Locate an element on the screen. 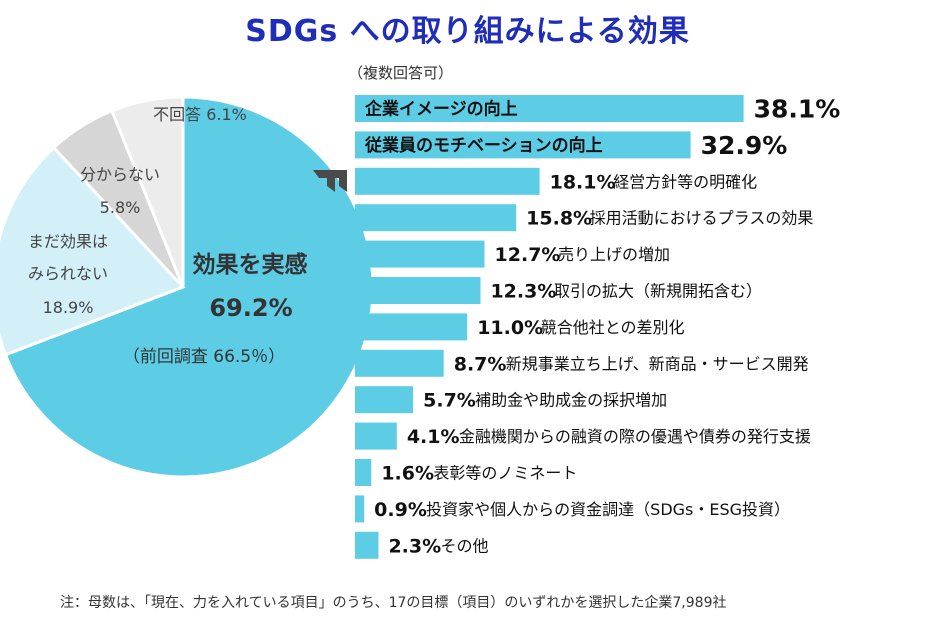 The height and width of the screenshot is (624, 935). pie-label-unknown: 分からない is located at coordinates (120, 174).